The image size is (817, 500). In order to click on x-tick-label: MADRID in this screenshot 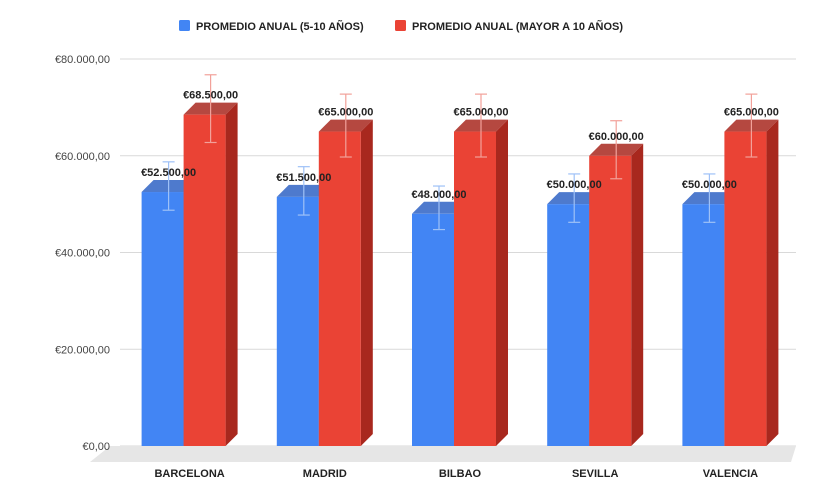, I will do `click(325, 474)`.